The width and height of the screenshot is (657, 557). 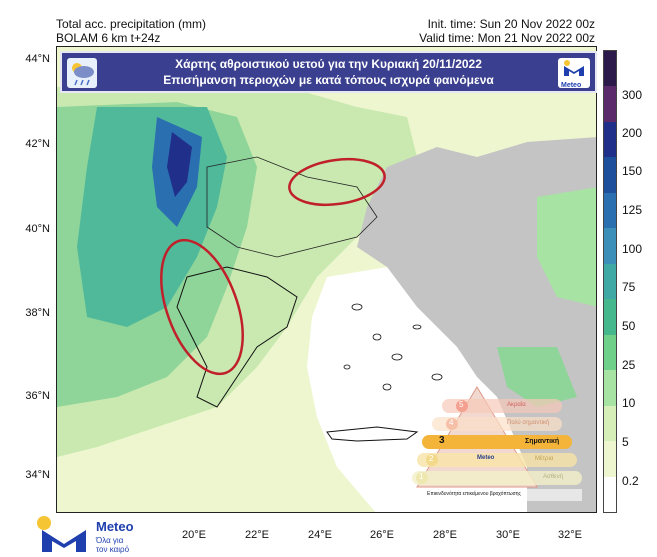 I want to click on colorbar-label-300: 300, so click(x=632, y=95).